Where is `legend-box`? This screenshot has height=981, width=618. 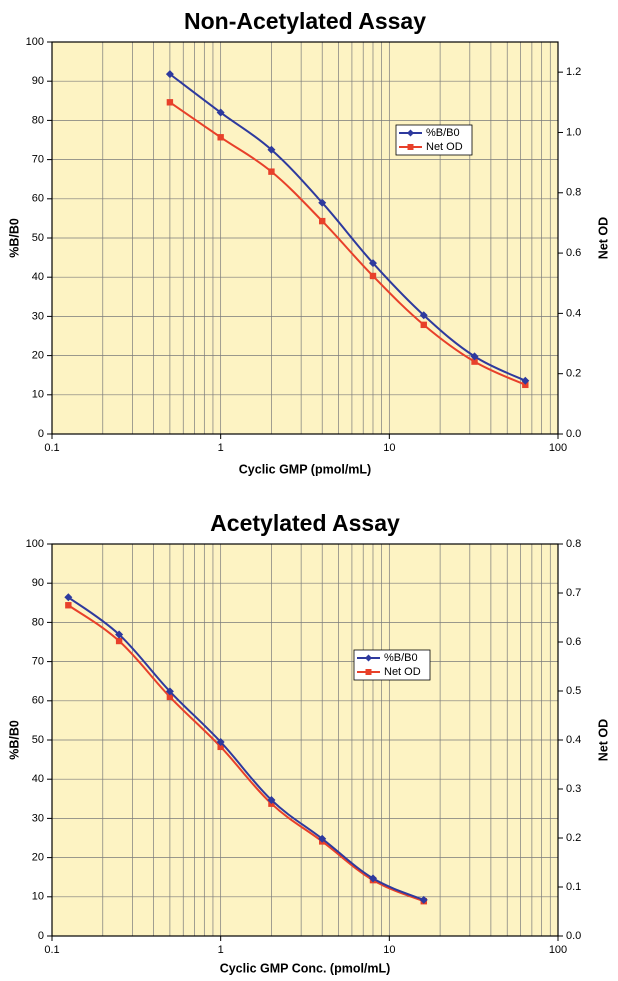 legend-box is located at coordinates (434, 140).